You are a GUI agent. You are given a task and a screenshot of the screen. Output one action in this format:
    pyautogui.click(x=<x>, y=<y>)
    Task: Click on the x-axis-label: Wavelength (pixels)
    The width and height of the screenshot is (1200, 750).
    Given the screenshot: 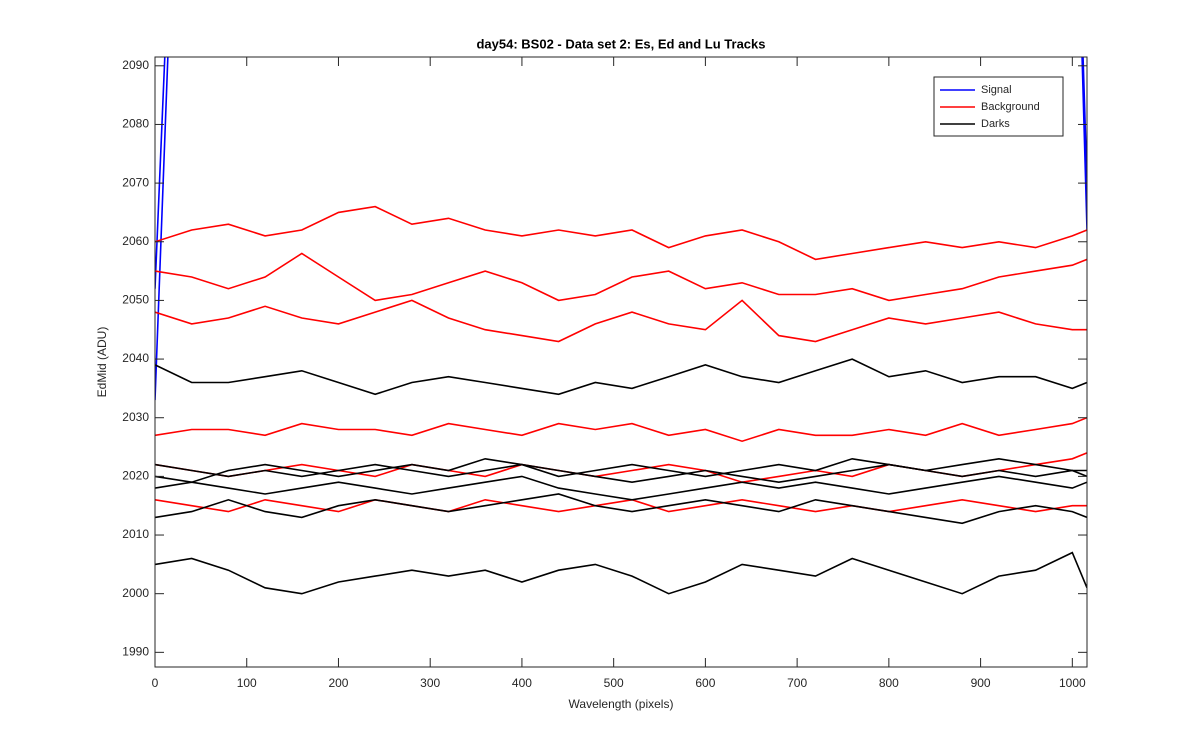 What is the action you would take?
    pyautogui.click(x=621, y=704)
    